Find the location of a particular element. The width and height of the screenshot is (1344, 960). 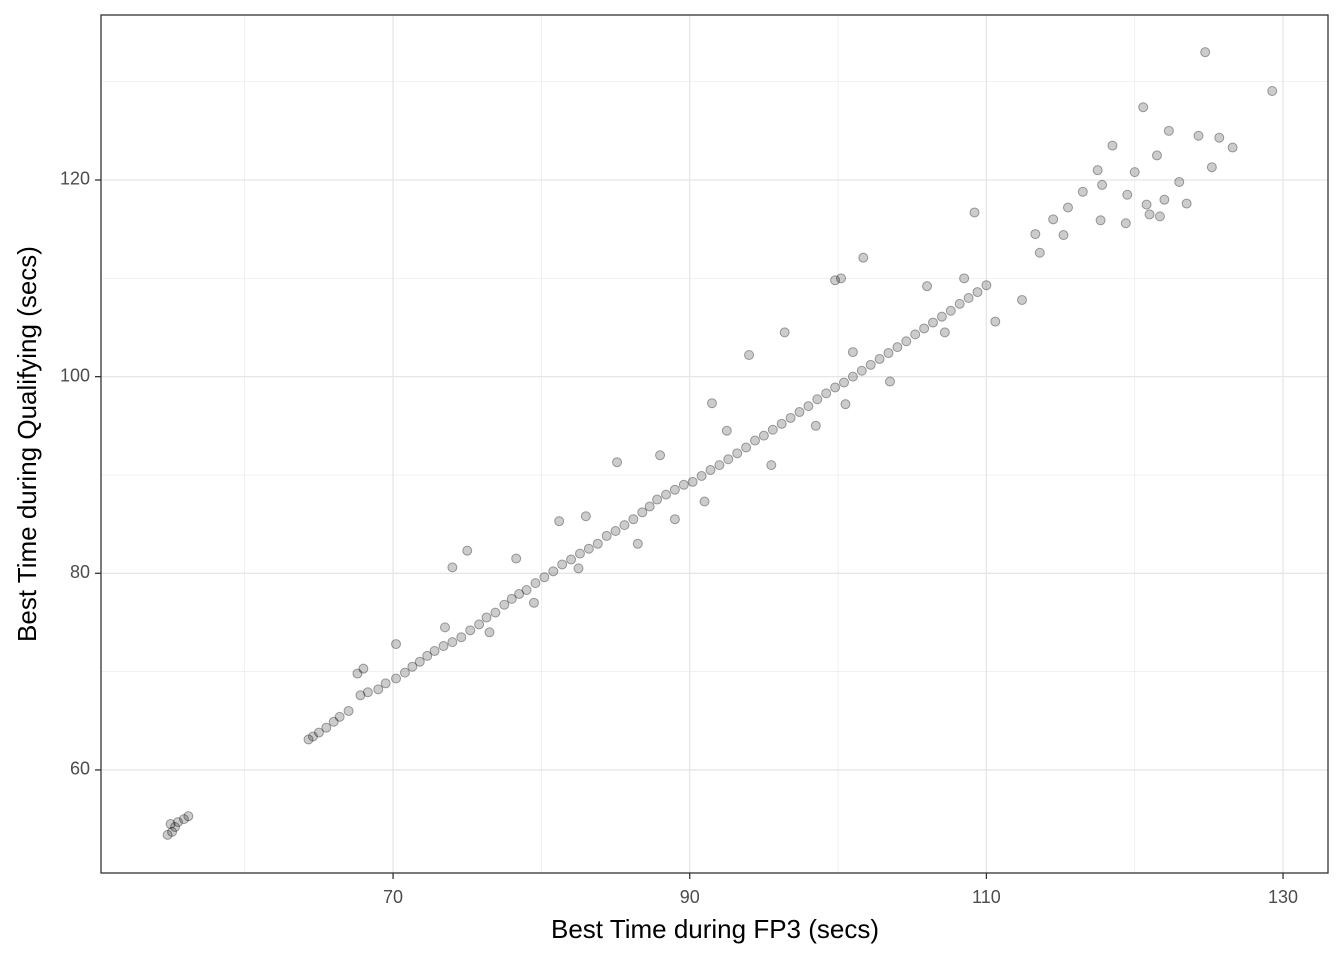

y-tick-label: 120 is located at coordinates (75, 179).